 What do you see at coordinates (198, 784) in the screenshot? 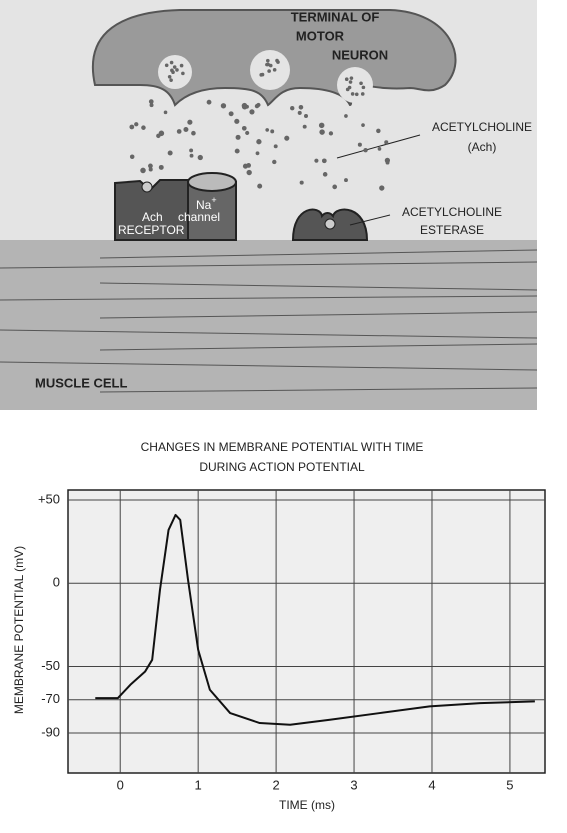
I see `x-tick-label: 1` at bounding box center [198, 784].